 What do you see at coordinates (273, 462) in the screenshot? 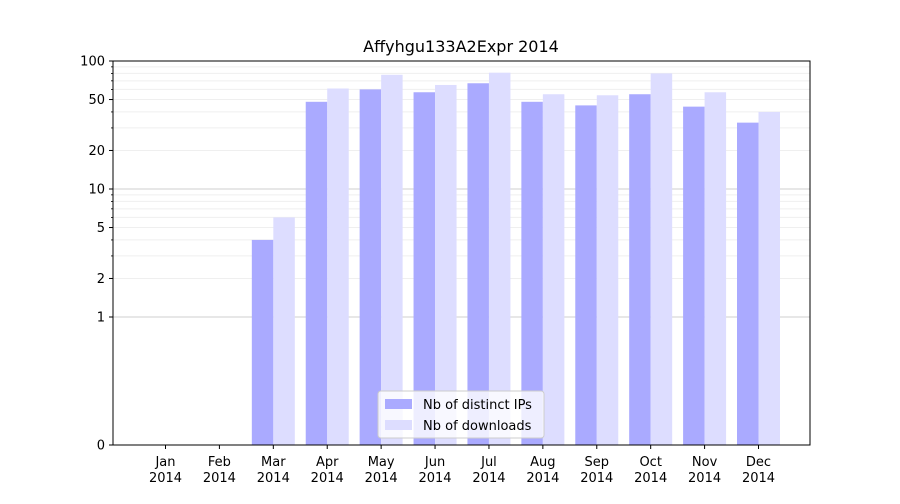
I see `x-tick-label-month: Mar` at bounding box center [273, 462].